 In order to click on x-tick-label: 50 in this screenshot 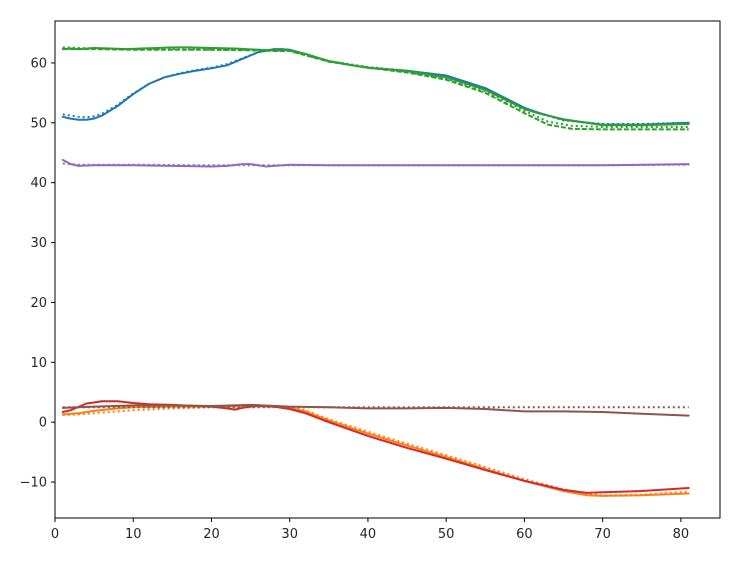, I will do `click(446, 534)`.